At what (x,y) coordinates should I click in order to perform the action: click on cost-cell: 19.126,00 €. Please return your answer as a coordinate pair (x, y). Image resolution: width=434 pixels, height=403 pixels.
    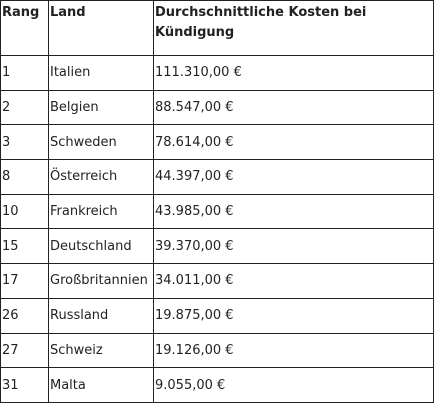
    Looking at the image, I should click on (293, 350).